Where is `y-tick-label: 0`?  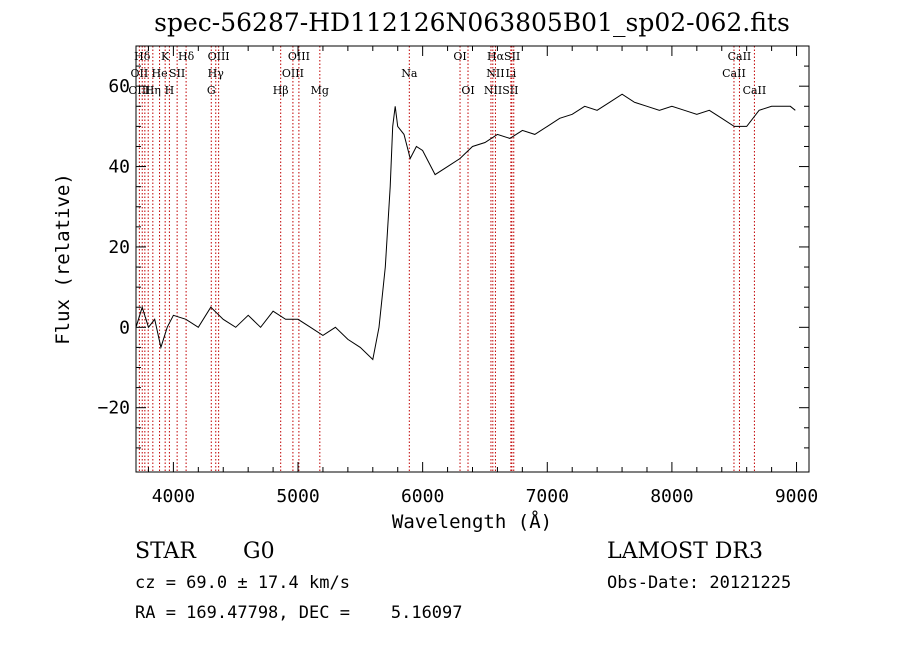 y-tick-label: 0 is located at coordinates (124, 327).